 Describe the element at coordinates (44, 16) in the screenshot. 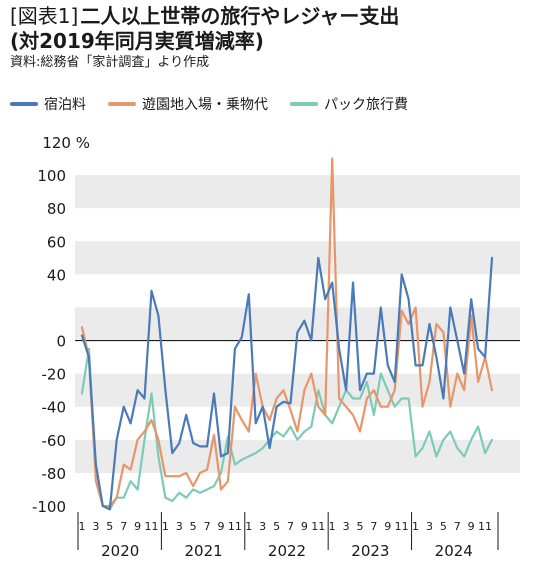

I see `figure-label: [図表1]` at that location.